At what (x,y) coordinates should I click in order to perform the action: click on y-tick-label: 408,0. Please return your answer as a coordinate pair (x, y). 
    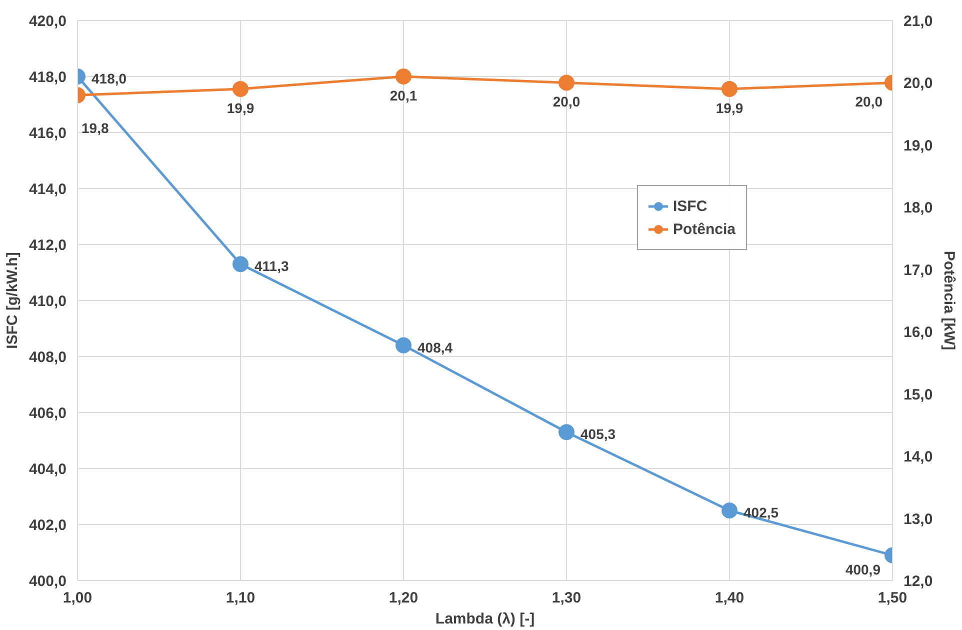
    Looking at the image, I should click on (47, 357).